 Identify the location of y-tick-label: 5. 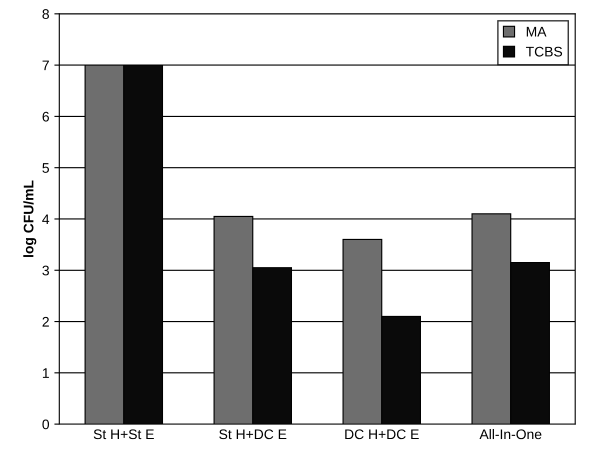
(45, 168).